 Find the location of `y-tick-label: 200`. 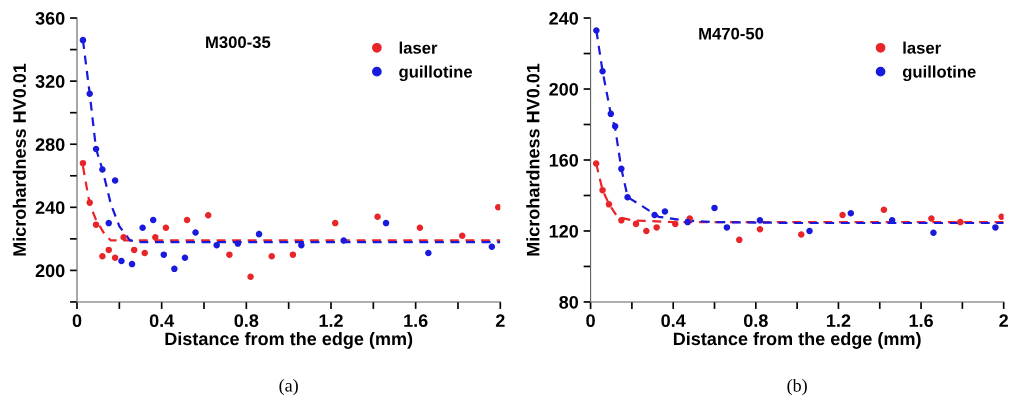

y-tick-label: 200 is located at coordinates (564, 89).